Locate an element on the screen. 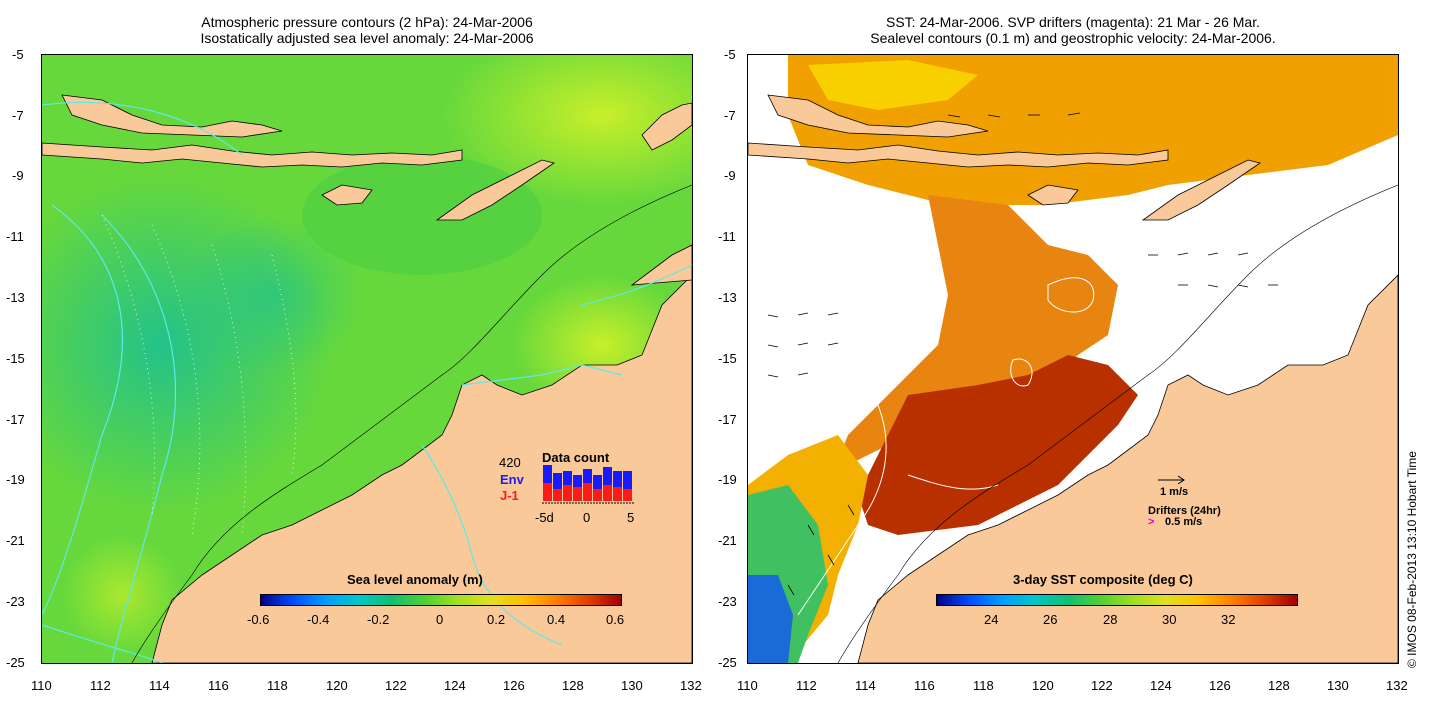 The image size is (1440, 710). drifters-marker: > is located at coordinates (1151, 522).